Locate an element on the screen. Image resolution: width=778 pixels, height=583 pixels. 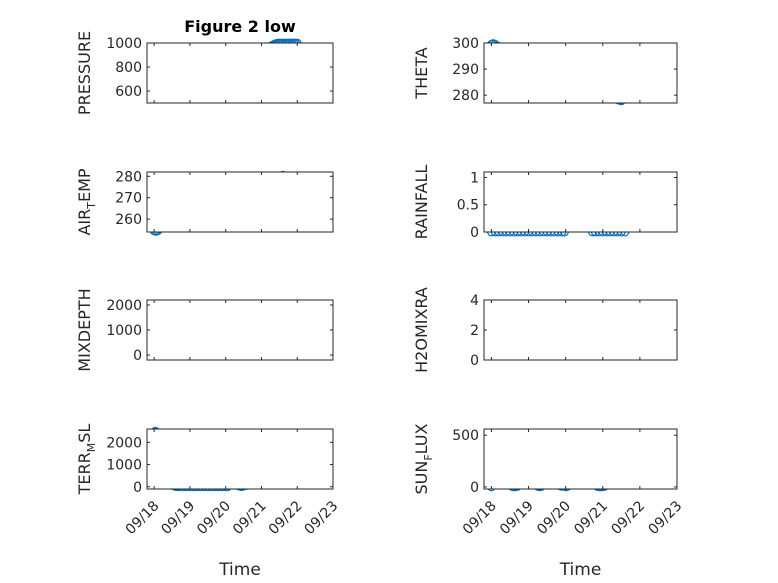
terr-msl-ytick-label: 0 is located at coordinates (137, 488).